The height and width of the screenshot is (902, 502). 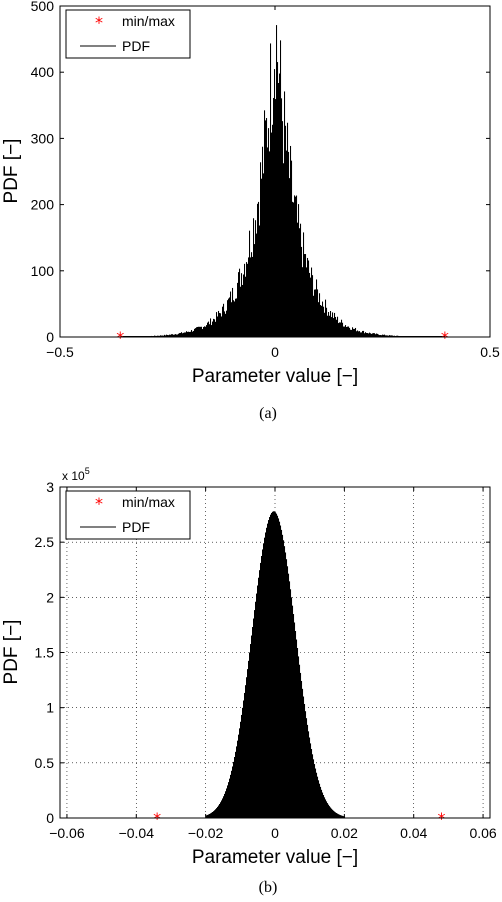 I want to click on y-tick-label: 400, so click(x=43, y=72).